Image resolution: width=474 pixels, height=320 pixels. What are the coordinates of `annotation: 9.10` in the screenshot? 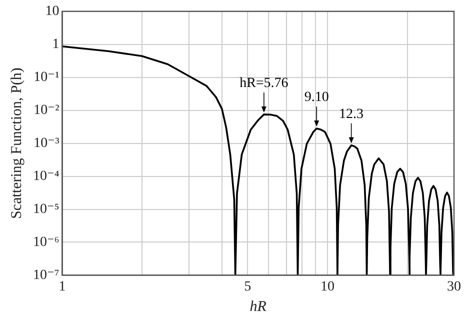 It's located at (316, 98).